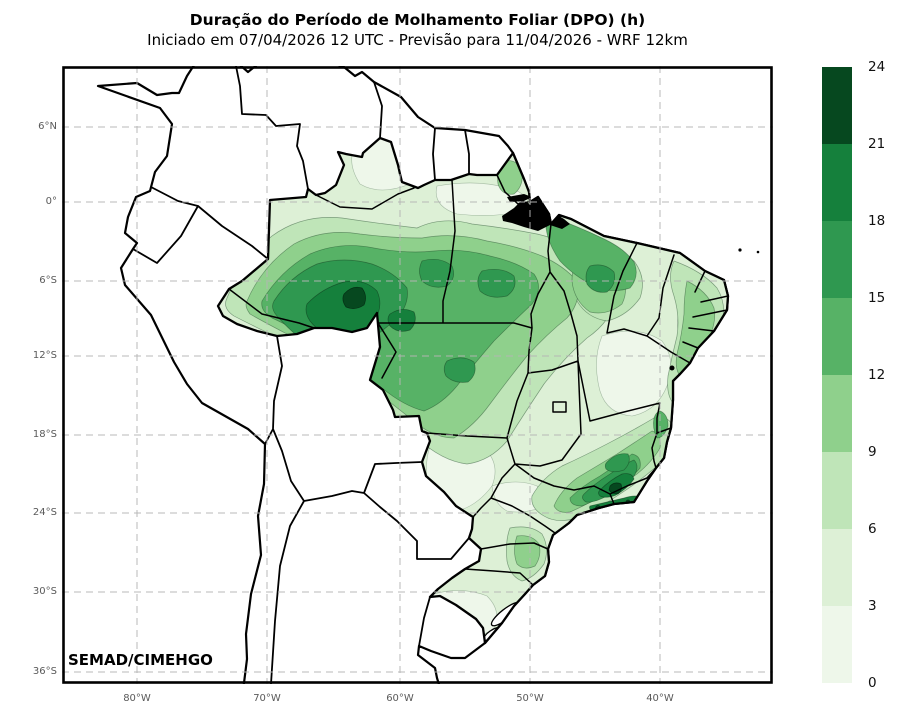 This screenshot has width=909, height=727. I want to click on lat-tick-label: 6°N, so click(47, 126).